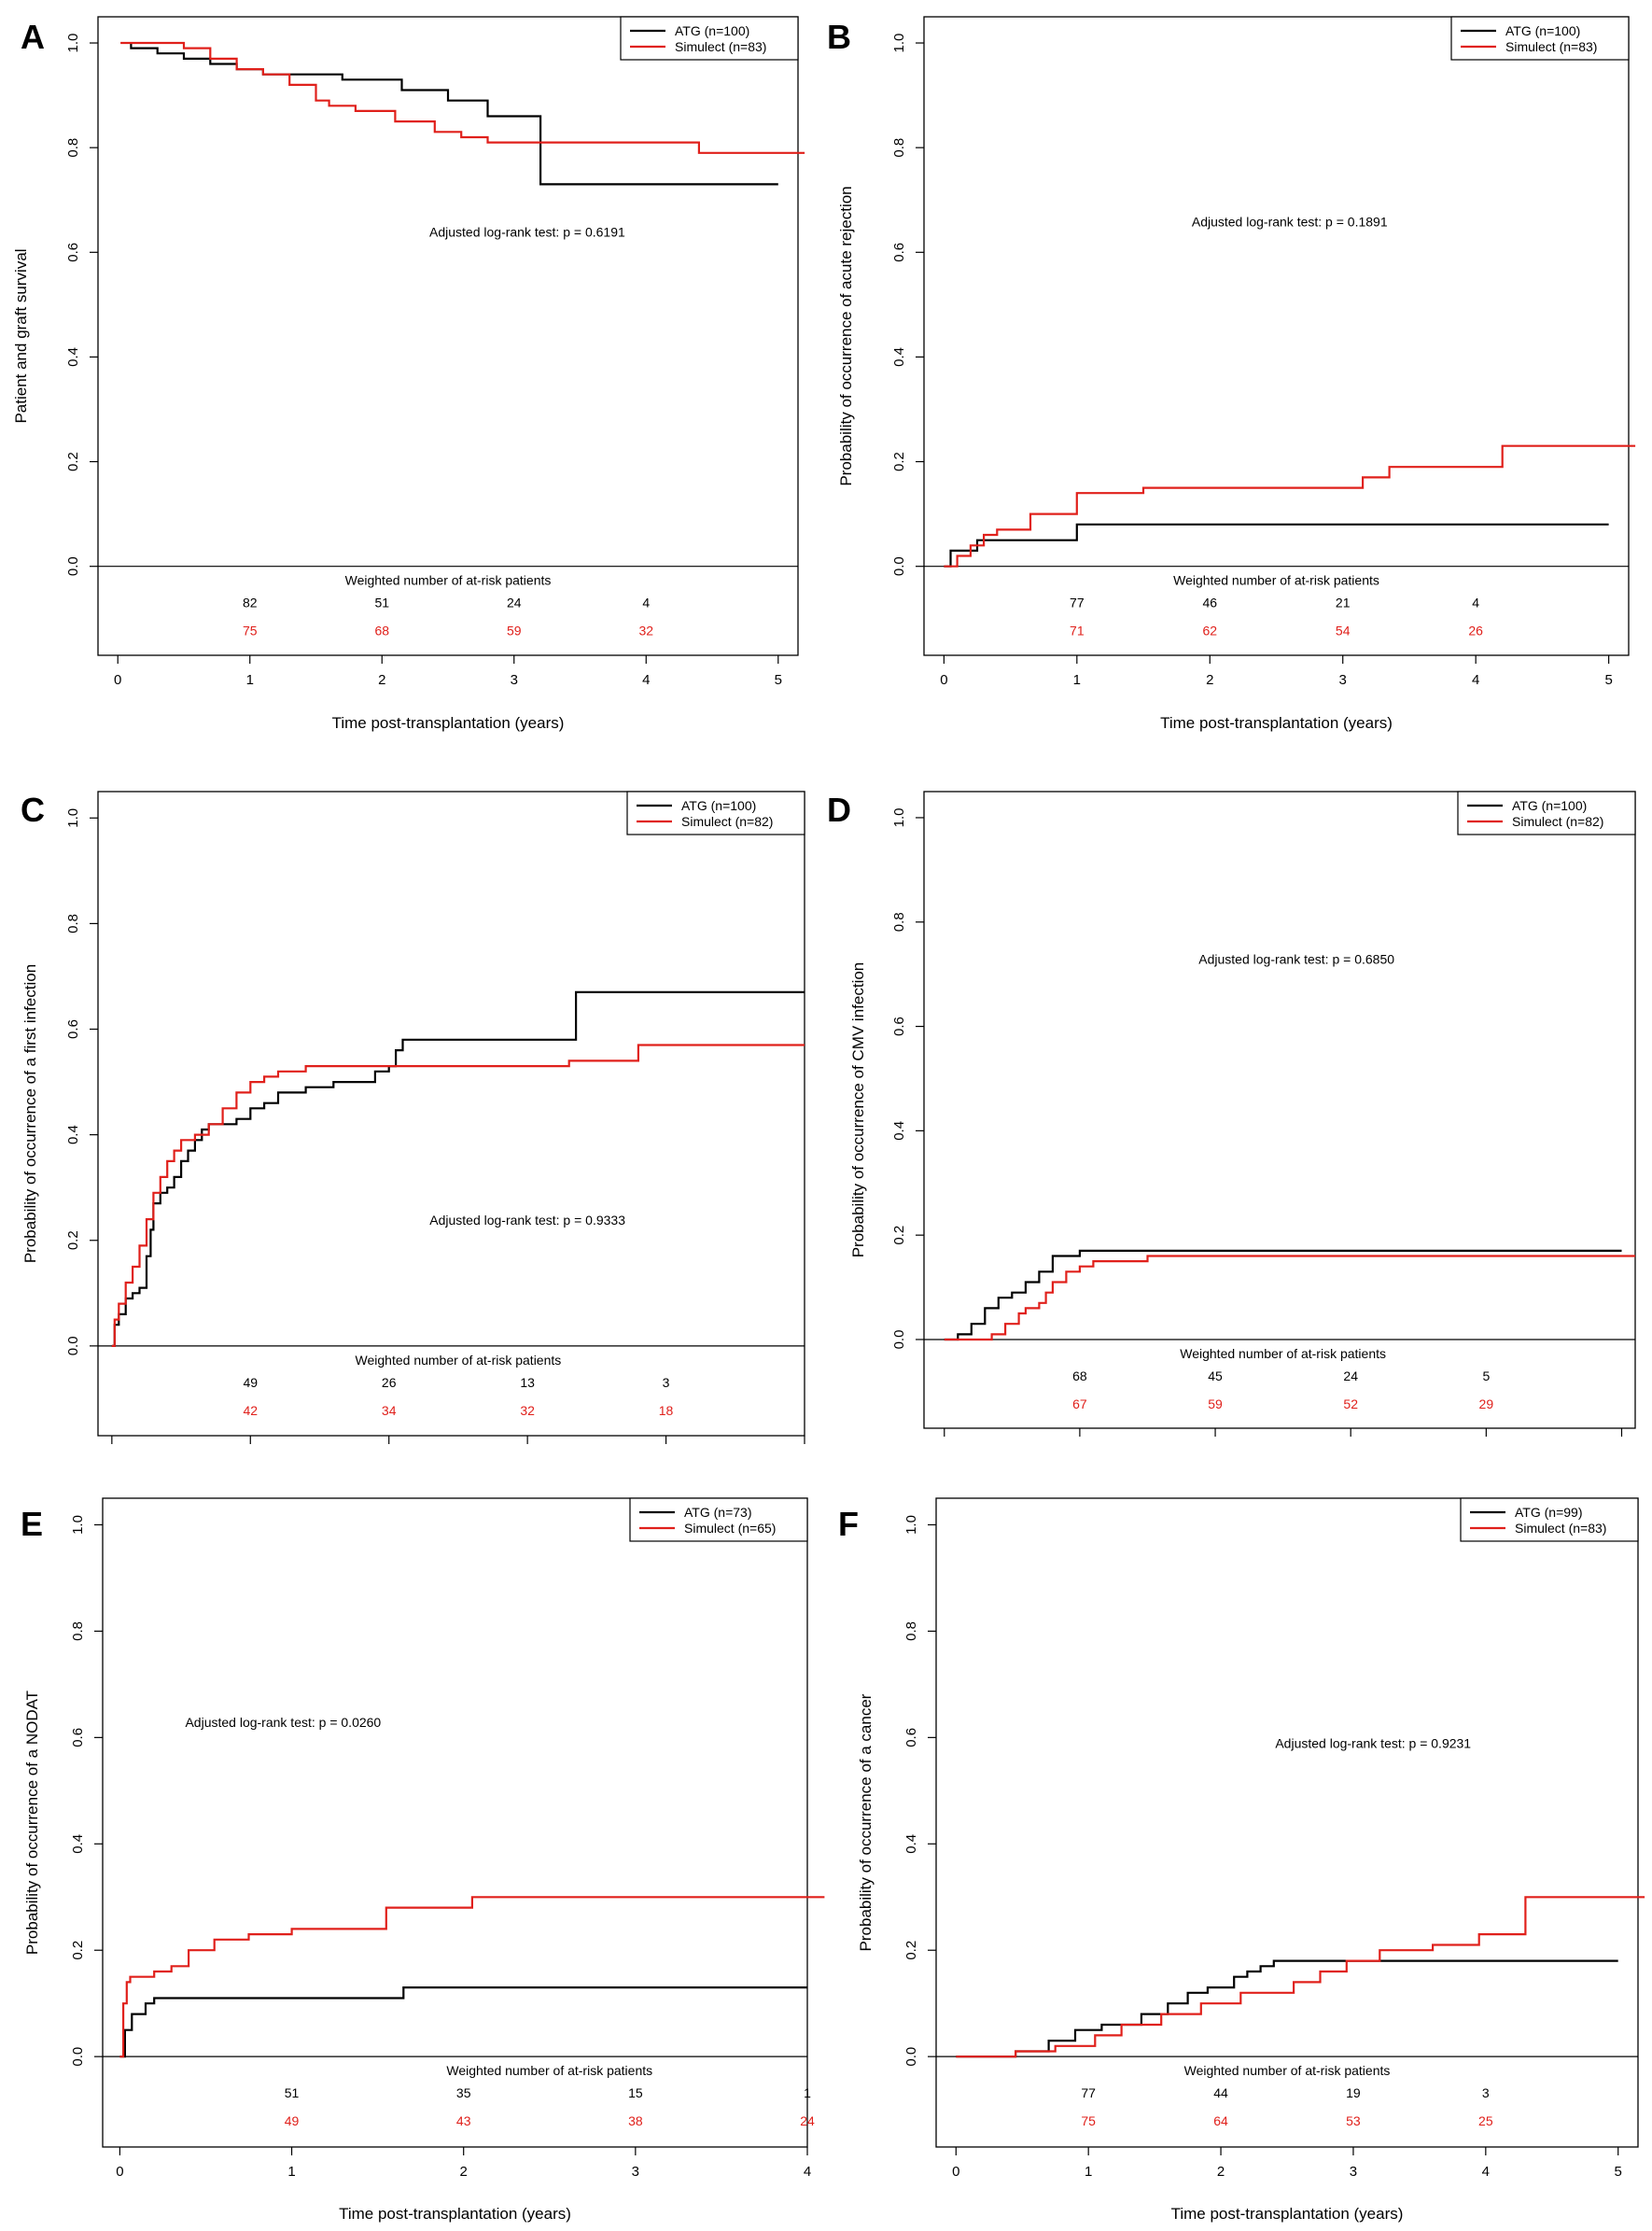  Describe the element at coordinates (718, 1512) in the screenshot. I see `legend-label-atg: ATG (n=73)` at that location.